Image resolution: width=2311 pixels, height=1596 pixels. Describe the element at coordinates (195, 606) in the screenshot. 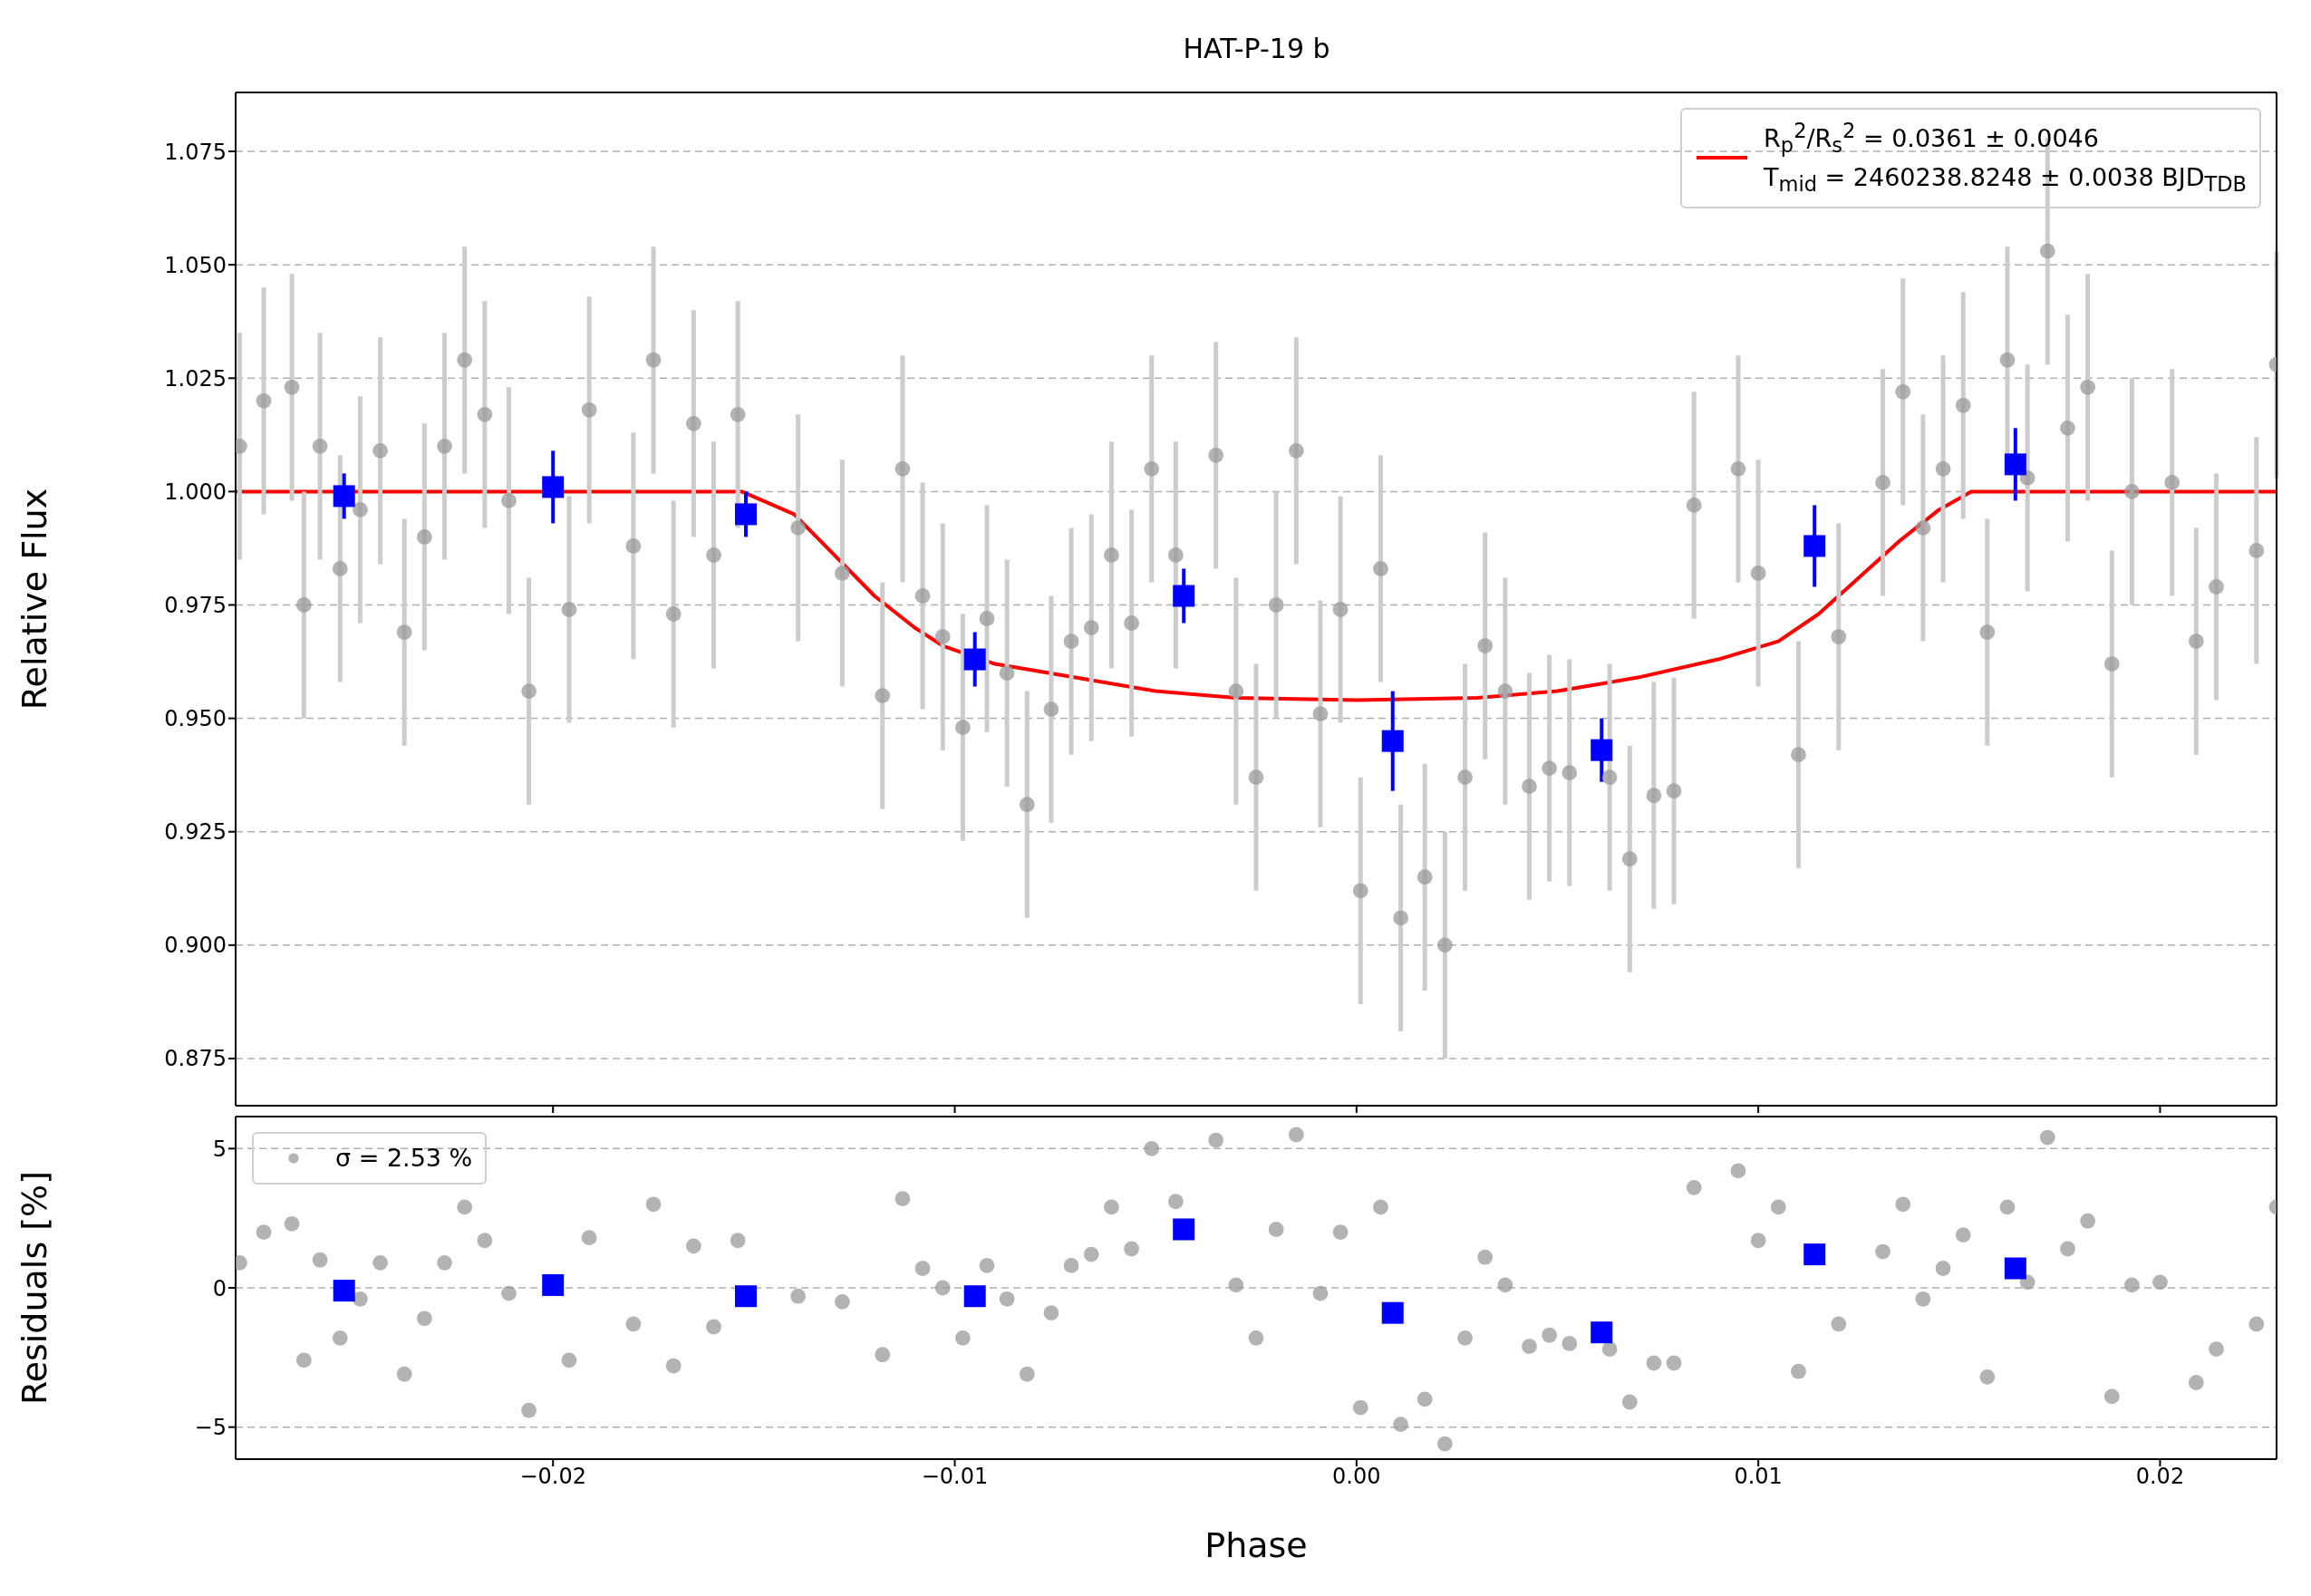

I see `y-tick-label: 0.975` at that location.